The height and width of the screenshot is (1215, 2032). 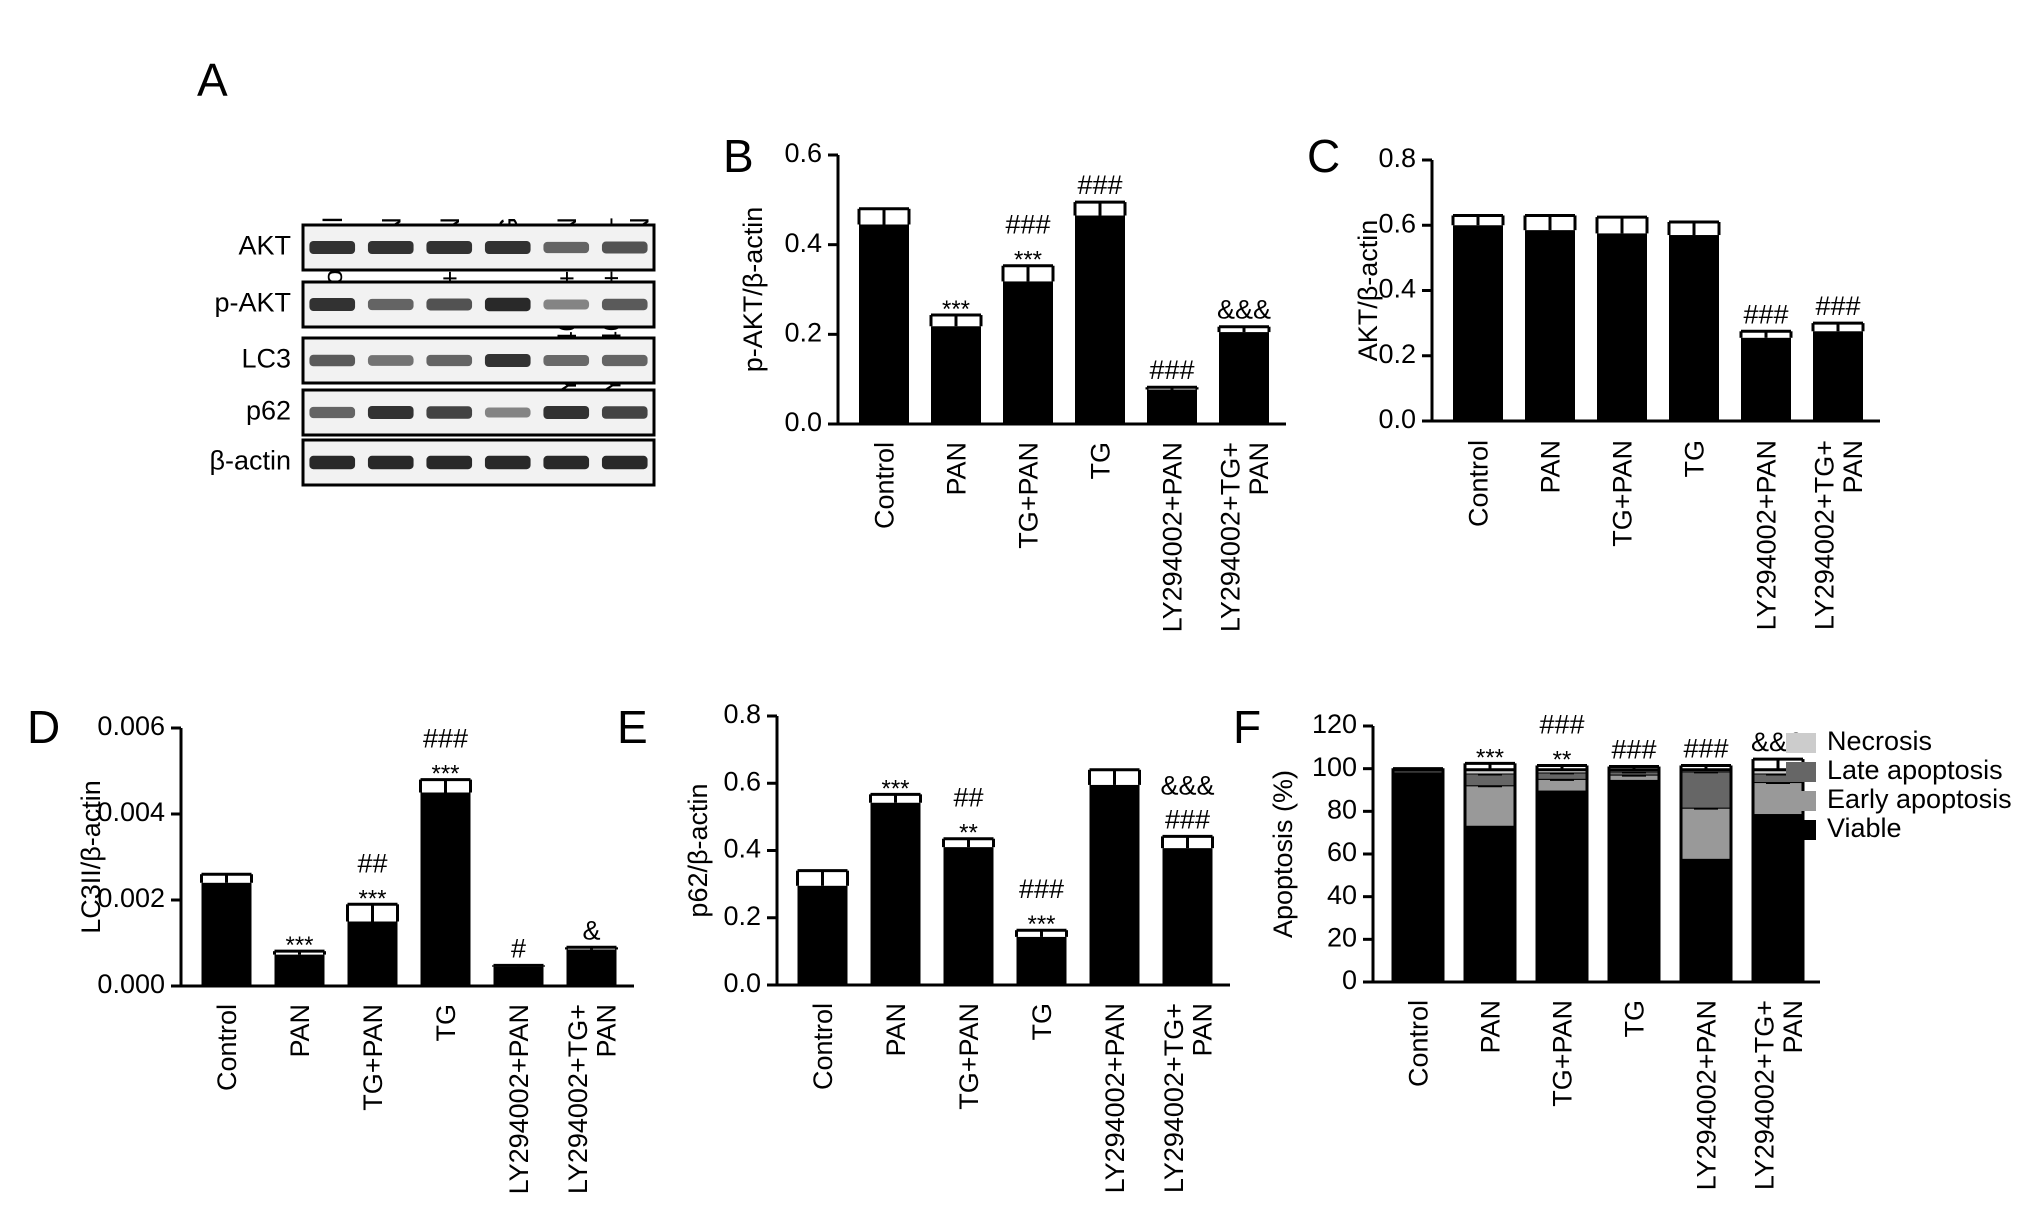 I want to click on legend-label: Viable, so click(x=1864, y=828).